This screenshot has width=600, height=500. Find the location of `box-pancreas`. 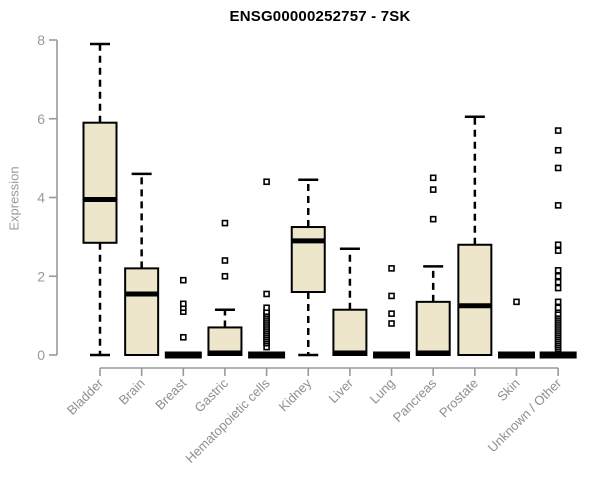

box-pancreas is located at coordinates (433, 265).